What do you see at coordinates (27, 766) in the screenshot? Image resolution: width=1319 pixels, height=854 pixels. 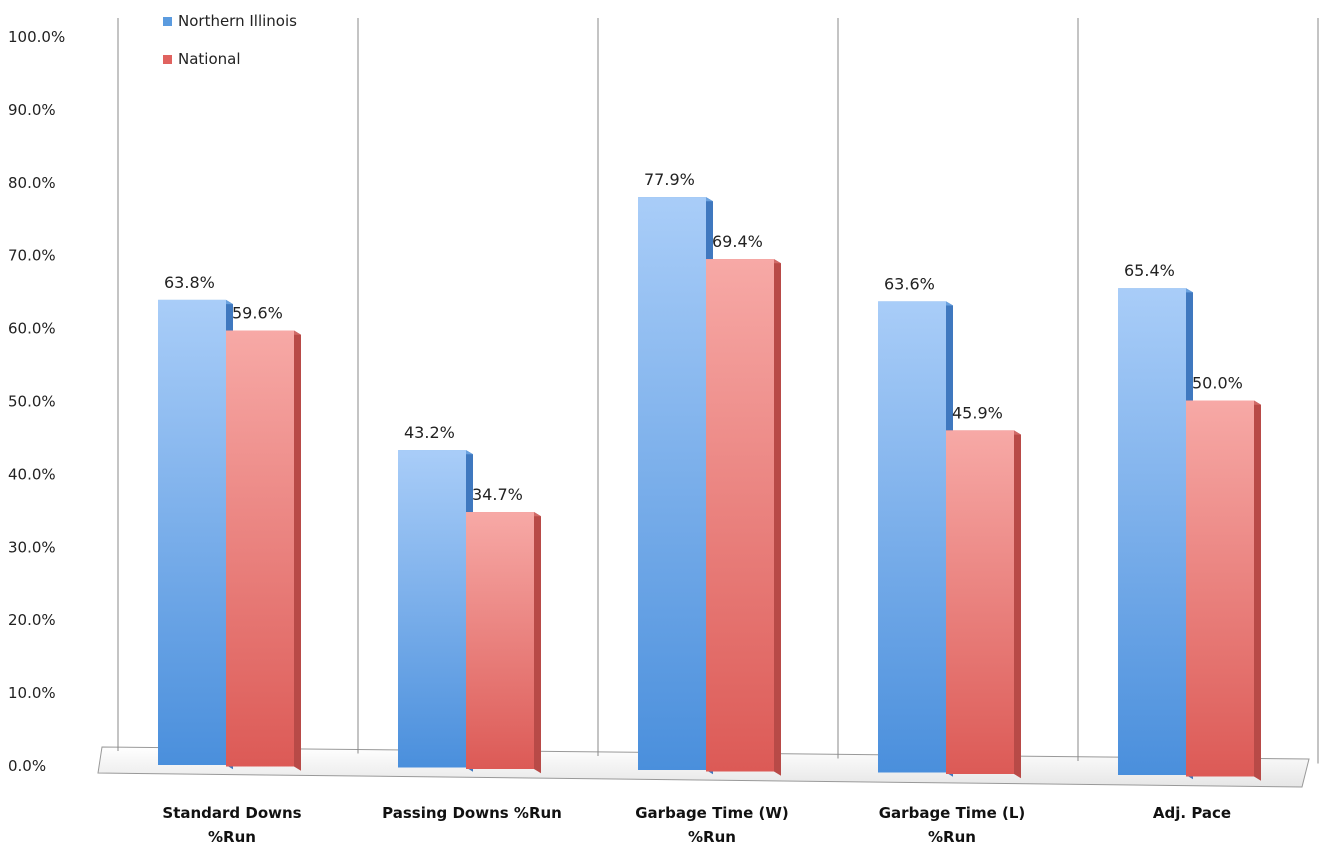 I see `y-tick-label: 0.0%` at bounding box center [27, 766].